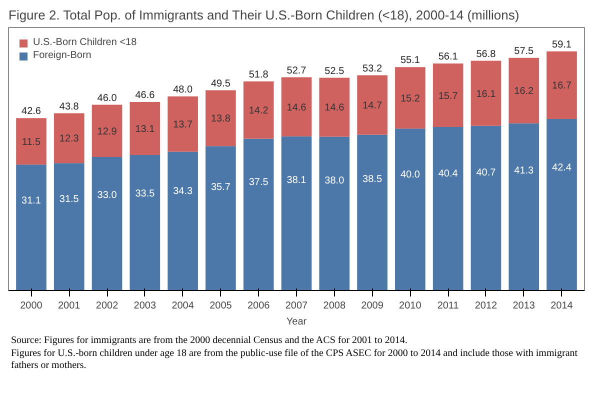  I want to click on total-label: 55.1, so click(410, 60).